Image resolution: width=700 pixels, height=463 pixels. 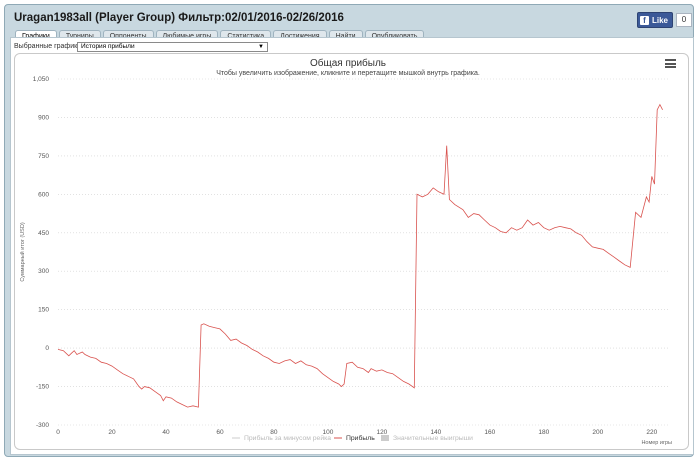 What do you see at coordinates (22, 251) in the screenshot?
I see `y-axis-label: Суммарный итог (USD)` at bounding box center [22, 251].